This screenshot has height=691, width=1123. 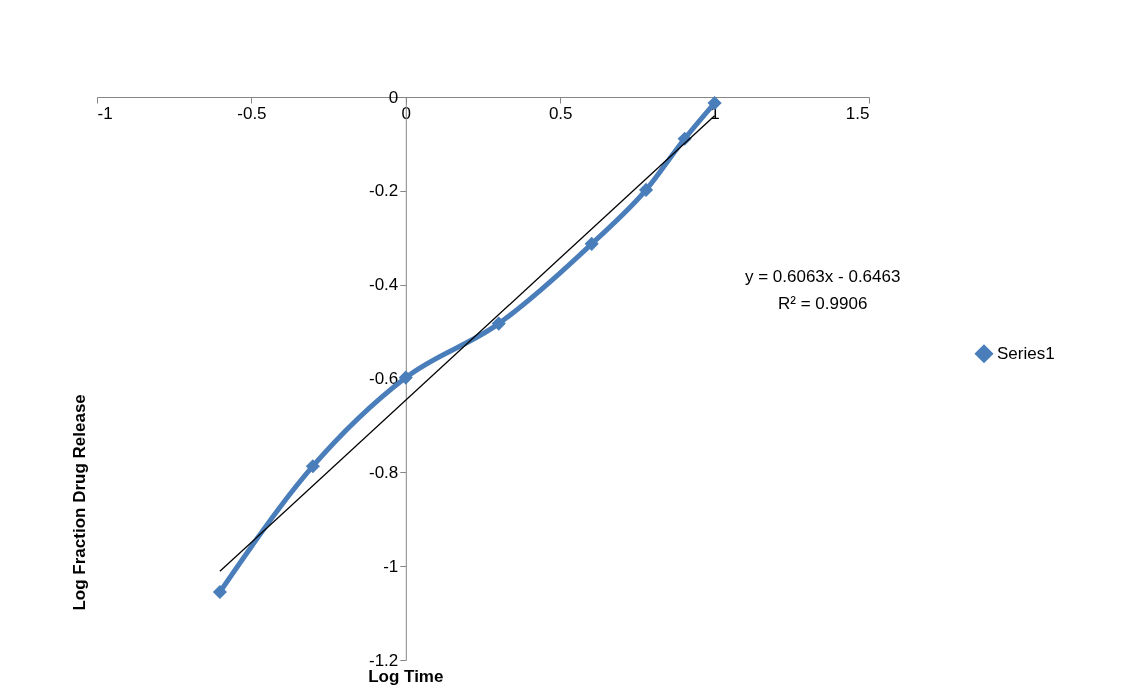 I want to click on annotation: R² = 0.9906, so click(x=823, y=304).